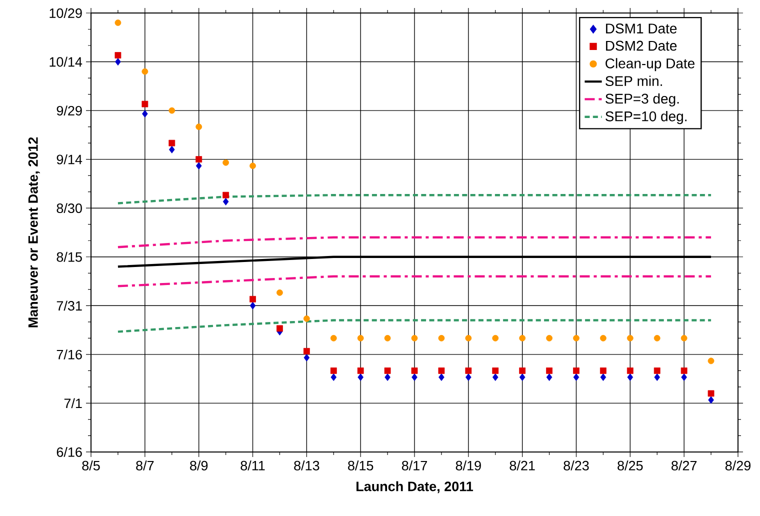 This screenshot has height=516, width=760. Describe the element at coordinates (630, 465) in the screenshot. I see `x-tick-label: 8/25` at that location.